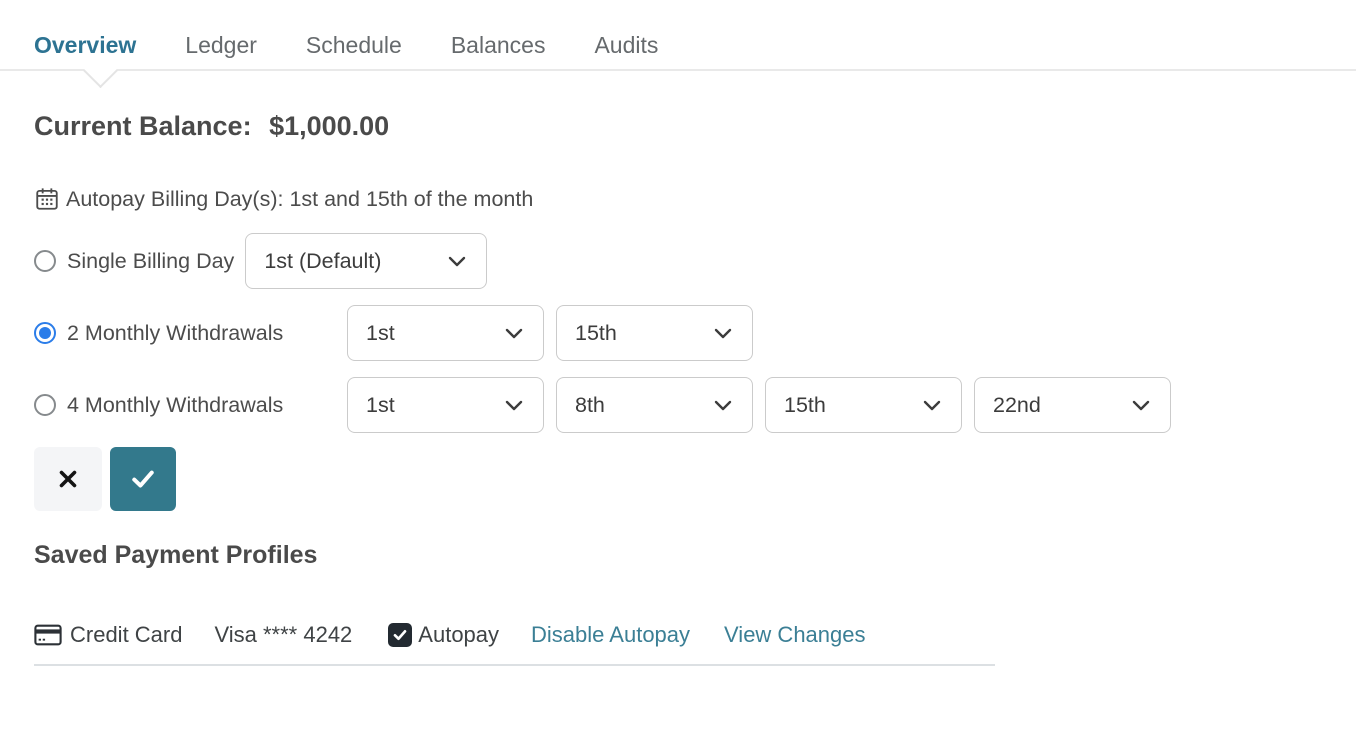 The height and width of the screenshot is (736, 1356). Describe the element at coordinates (1017, 404) in the screenshot. I see `select-value: 22nd` at that location.